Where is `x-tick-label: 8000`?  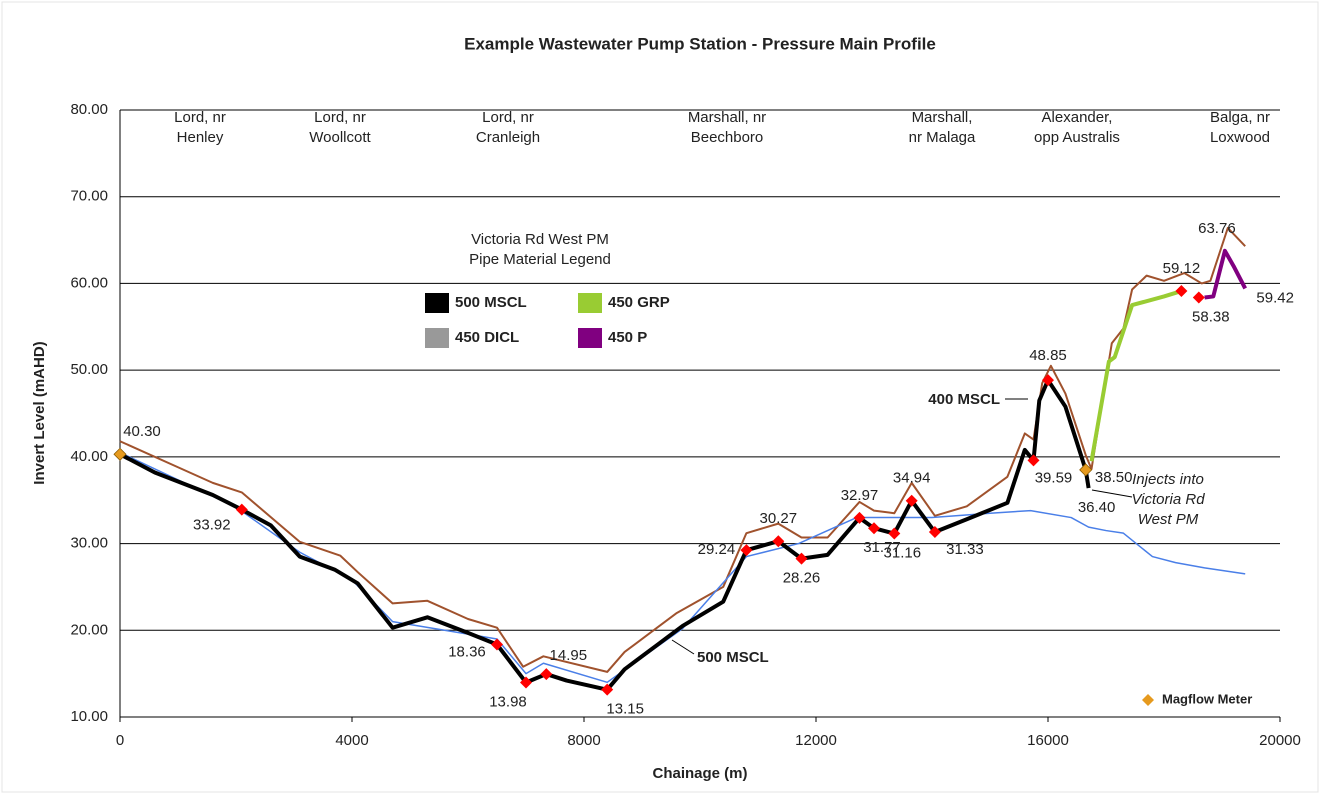
x-tick-label: 8000 is located at coordinates (583, 740).